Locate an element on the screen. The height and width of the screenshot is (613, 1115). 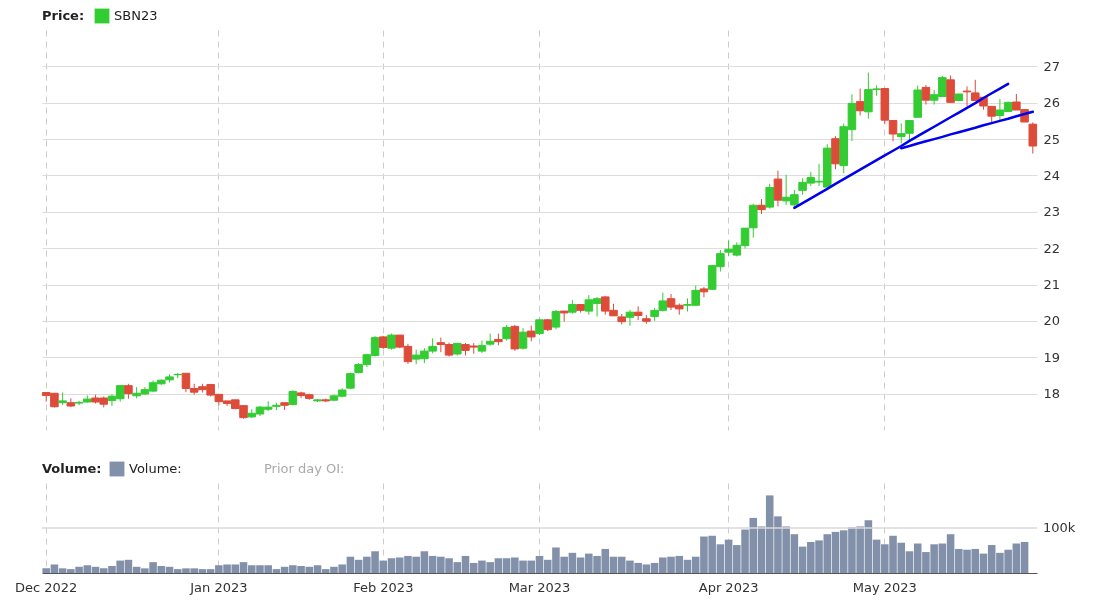
y-tick-label: 18 is located at coordinates (1052, 394).